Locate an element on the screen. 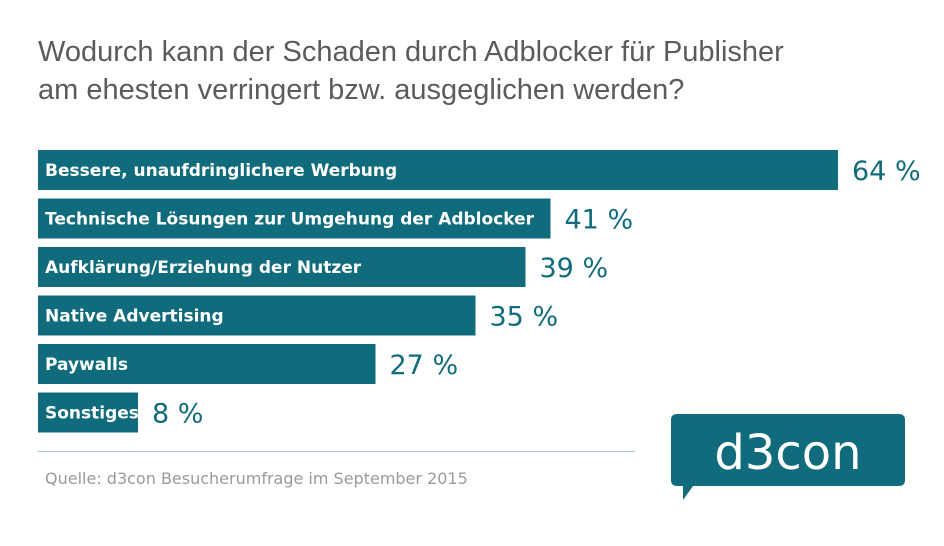 This screenshot has width=944, height=546. value-label: 35 % is located at coordinates (524, 317).